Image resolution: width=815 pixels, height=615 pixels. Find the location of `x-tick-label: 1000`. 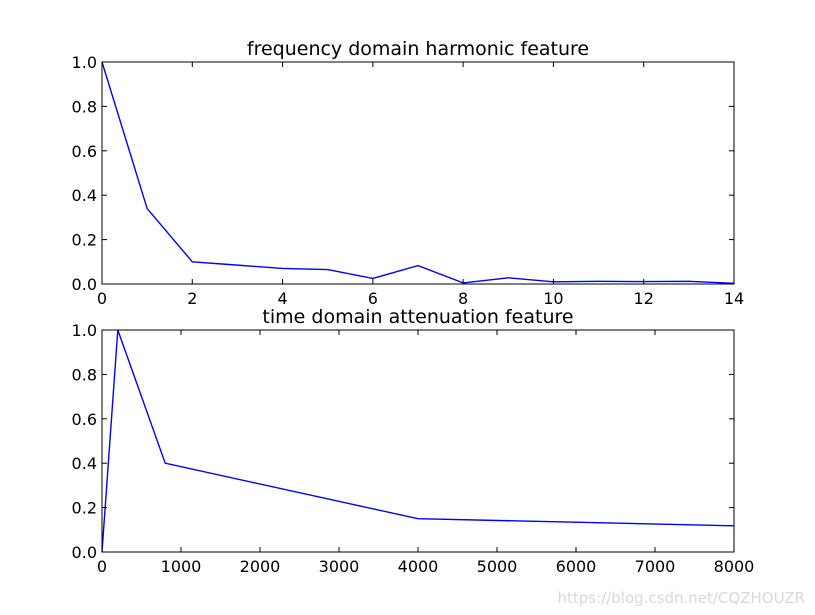

x-tick-label: 1000 is located at coordinates (181, 566).